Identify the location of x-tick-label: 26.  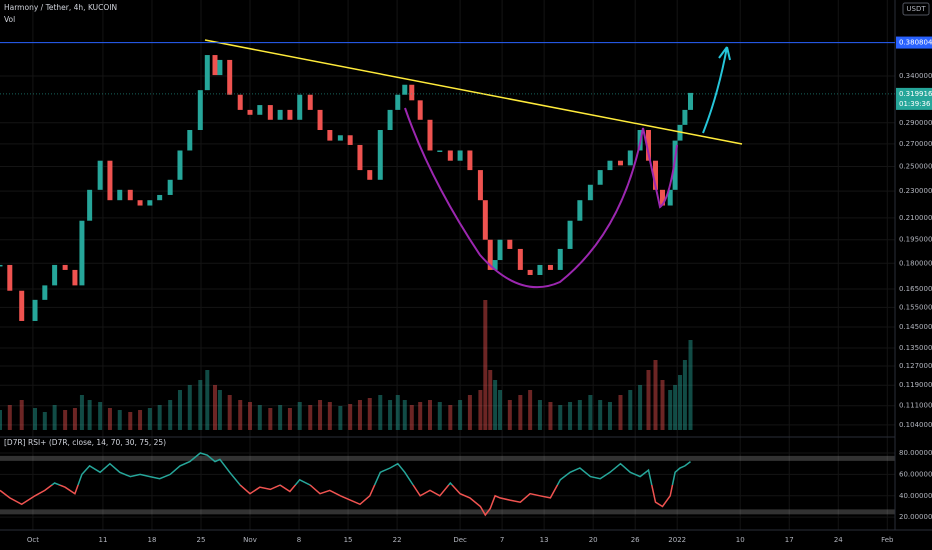
(635, 540).